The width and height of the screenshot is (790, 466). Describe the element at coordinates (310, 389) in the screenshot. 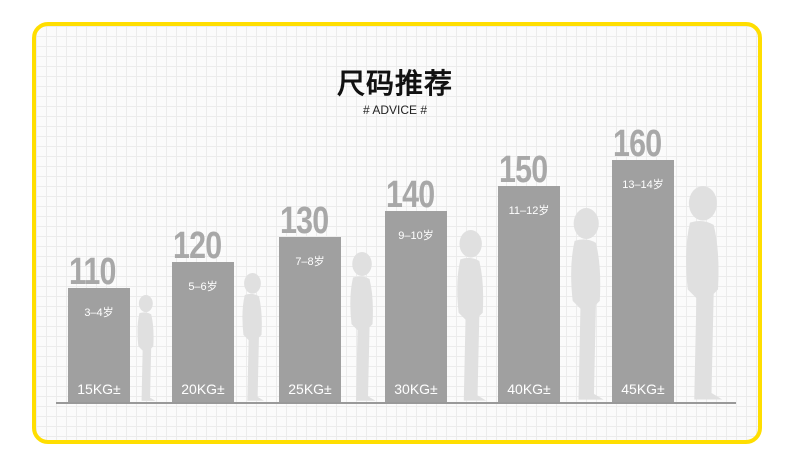

I see `weight-label: 25KG±` at that location.